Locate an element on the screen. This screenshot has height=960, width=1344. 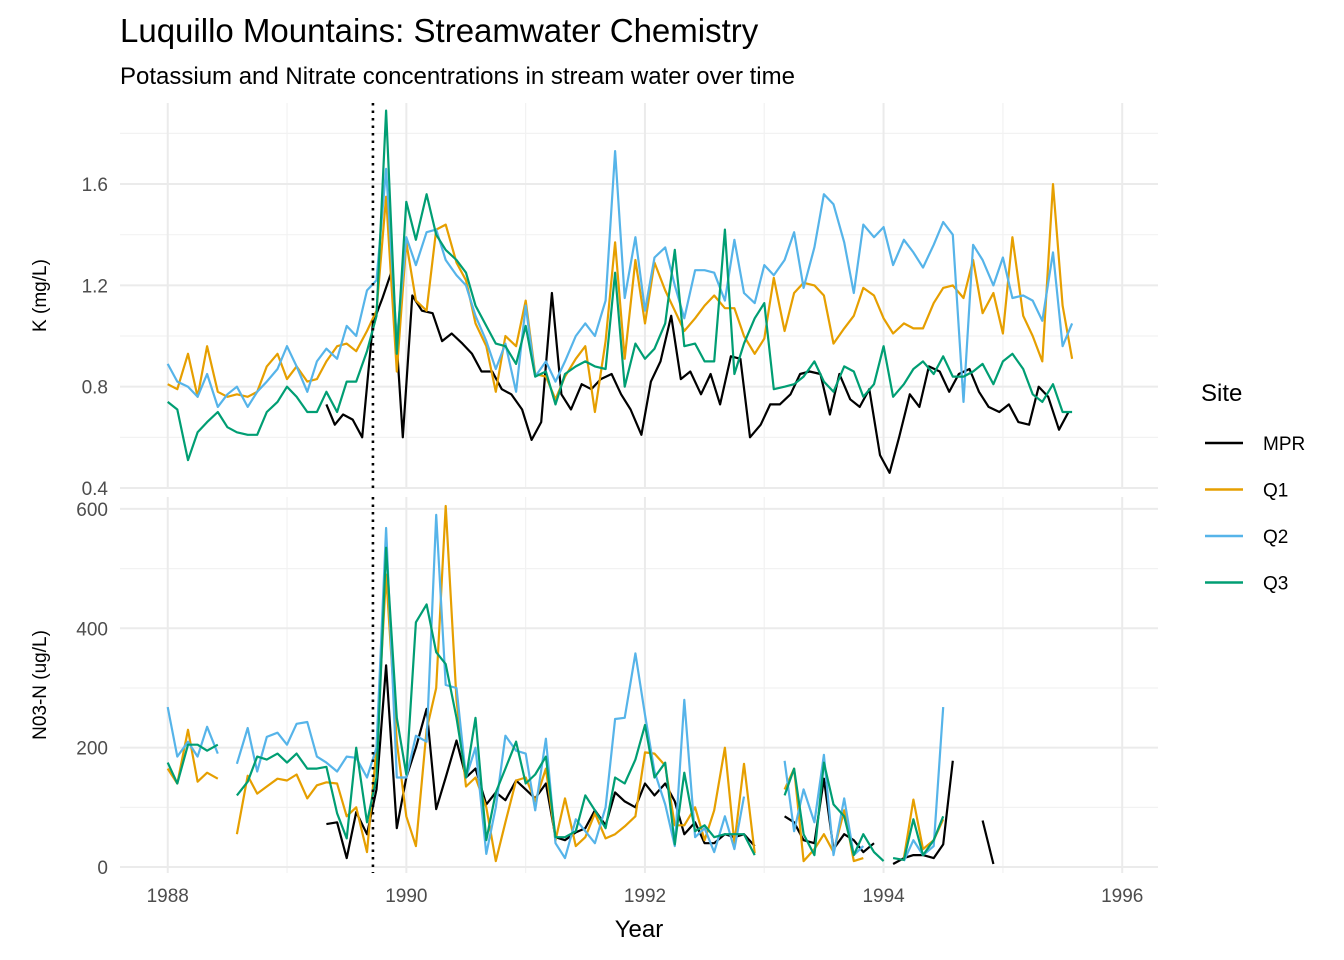
y-tick-label: 600 is located at coordinates (92, 510).